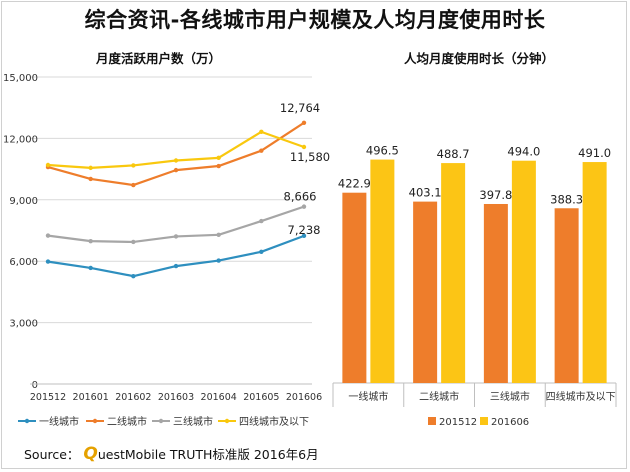 The width and height of the screenshot is (630, 472). Describe the element at coordinates (425, 193) in the screenshot. I see `bar-value-label: 403.1` at that location.